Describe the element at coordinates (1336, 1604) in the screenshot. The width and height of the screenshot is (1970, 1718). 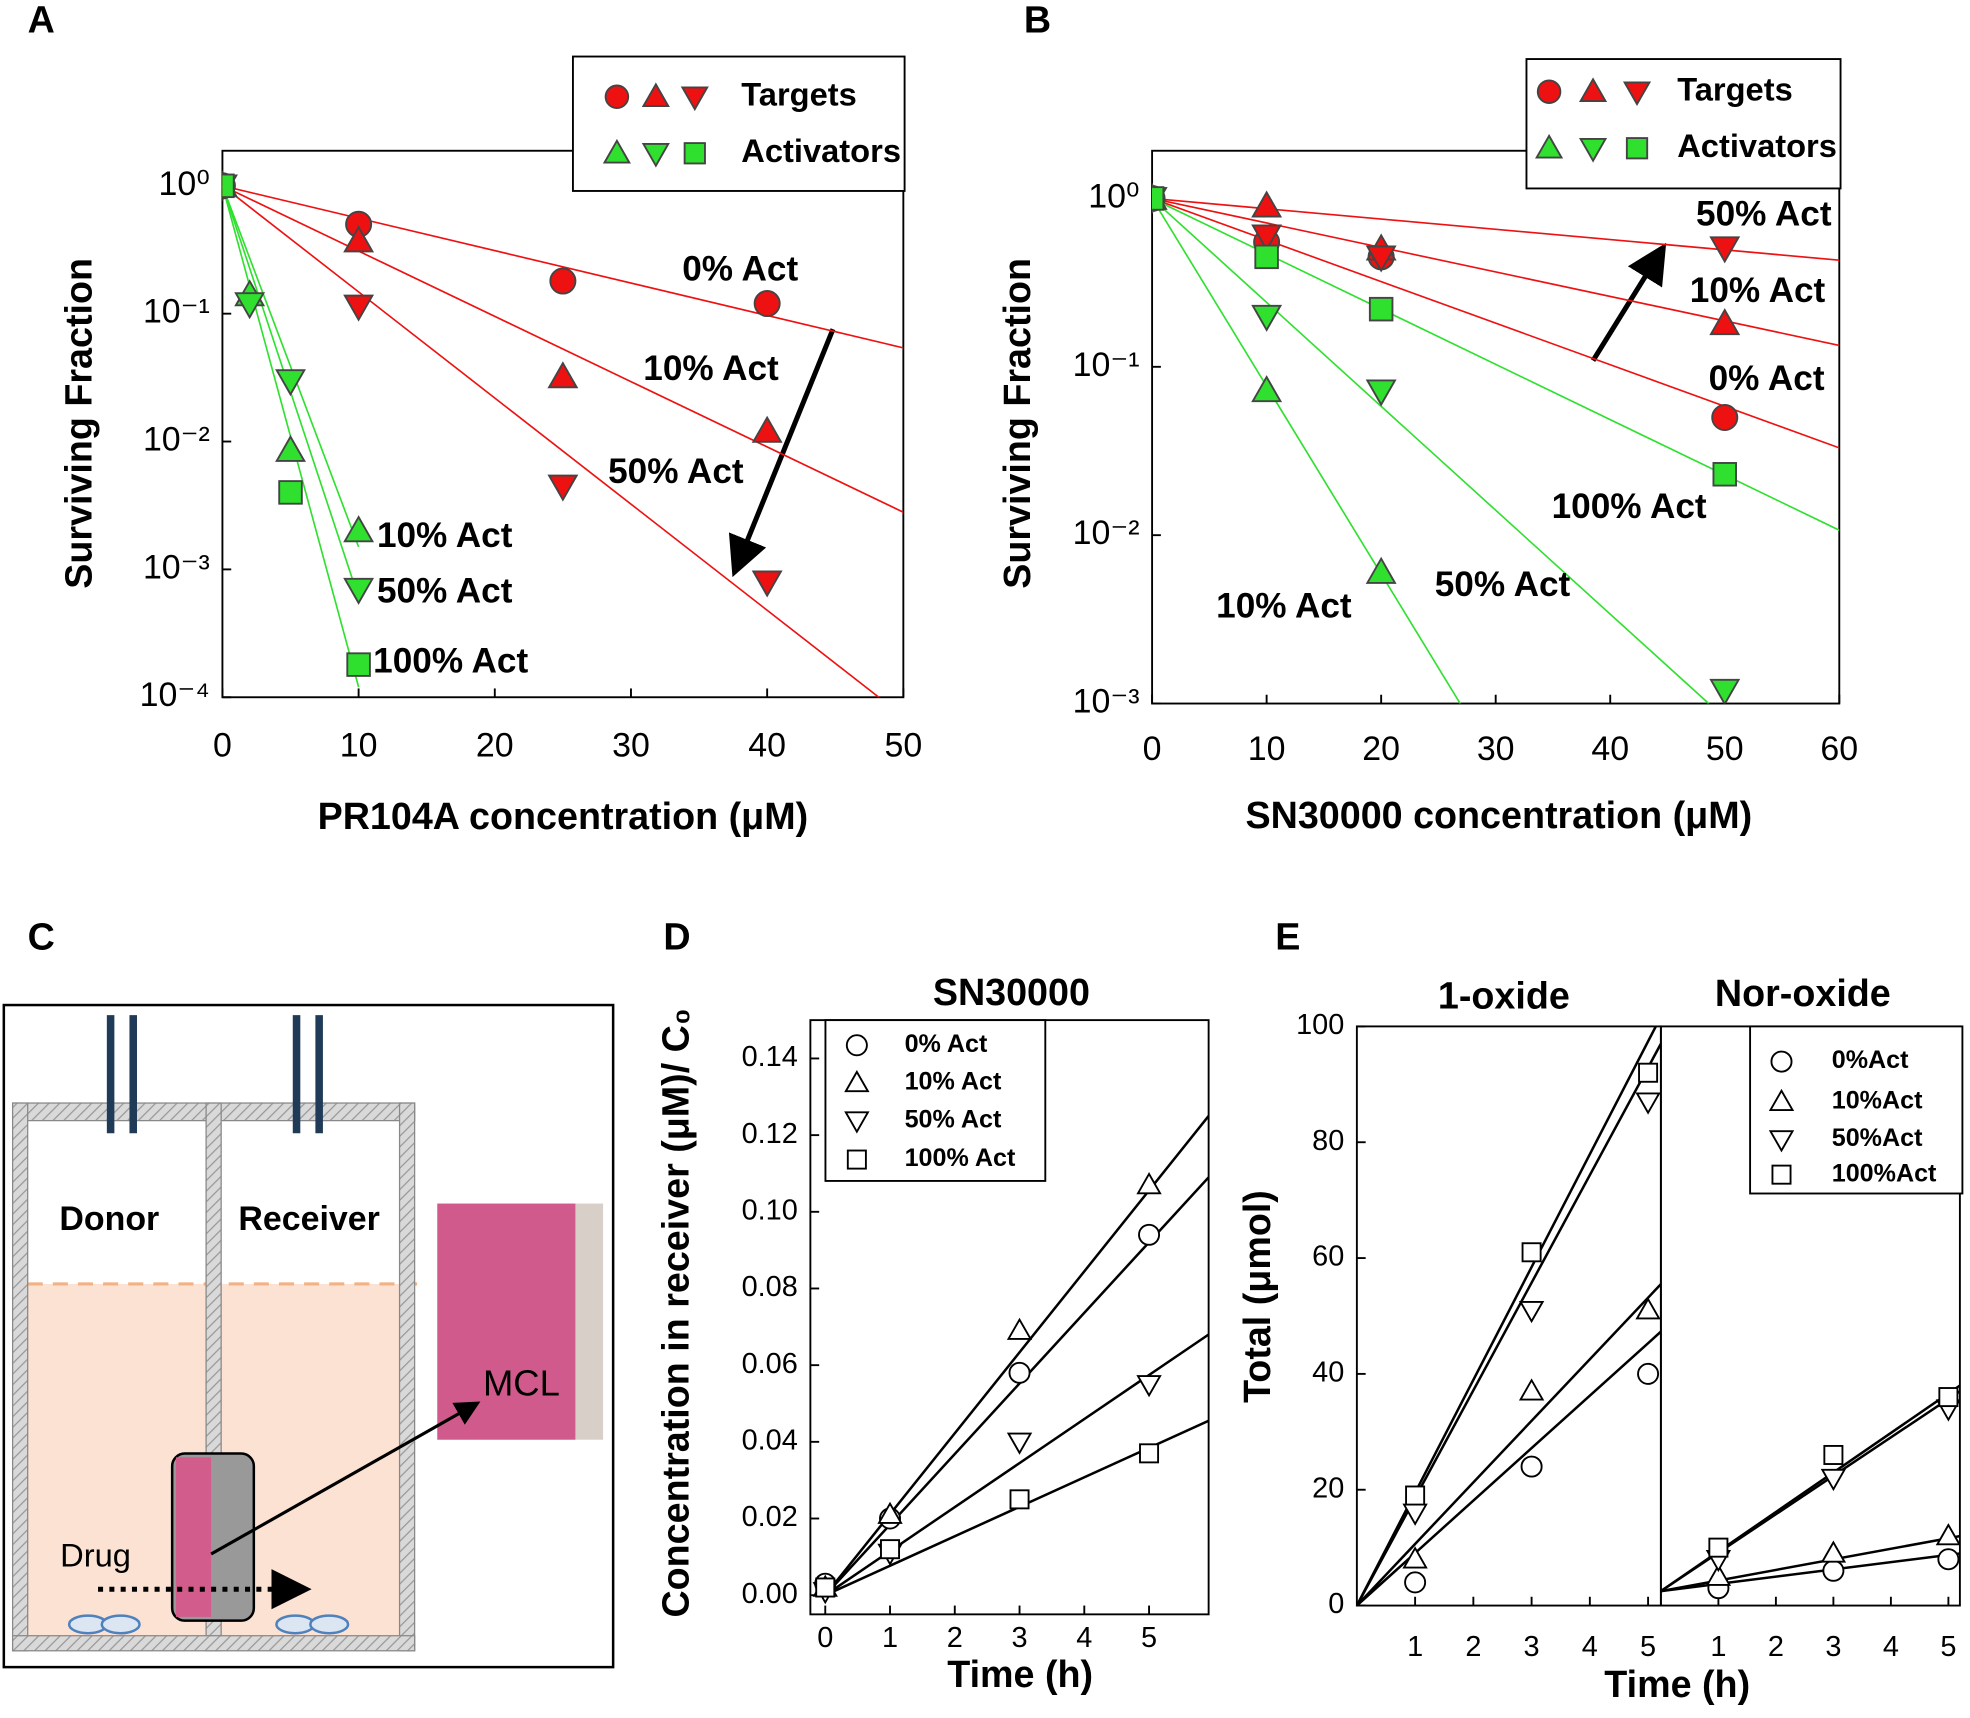
I see `y-tick-label: 0` at that location.